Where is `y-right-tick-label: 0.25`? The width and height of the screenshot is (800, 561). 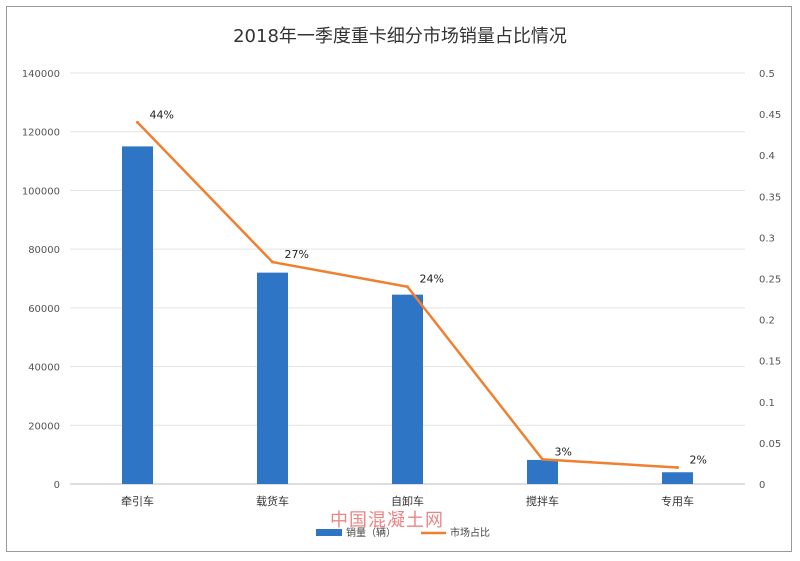
y-right-tick-label: 0.25 is located at coordinates (770, 280).